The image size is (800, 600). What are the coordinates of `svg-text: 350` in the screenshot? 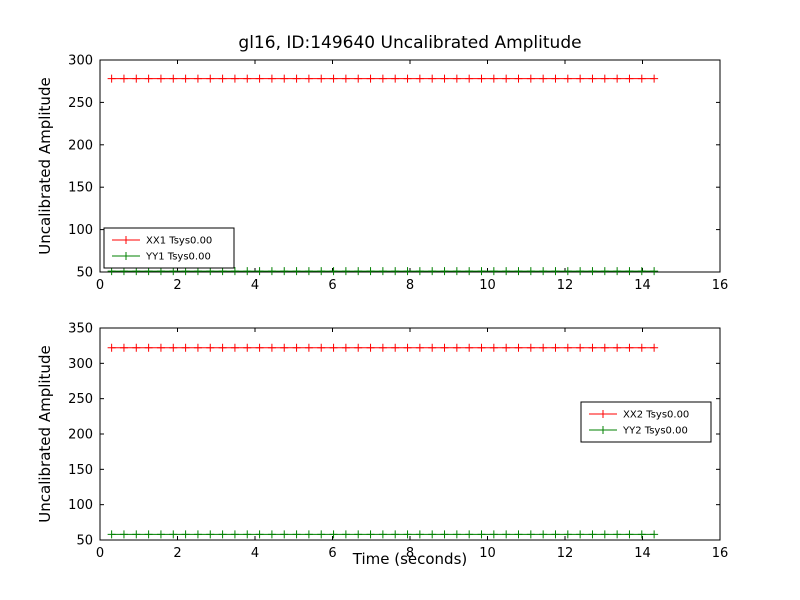 It's located at (80, 329).